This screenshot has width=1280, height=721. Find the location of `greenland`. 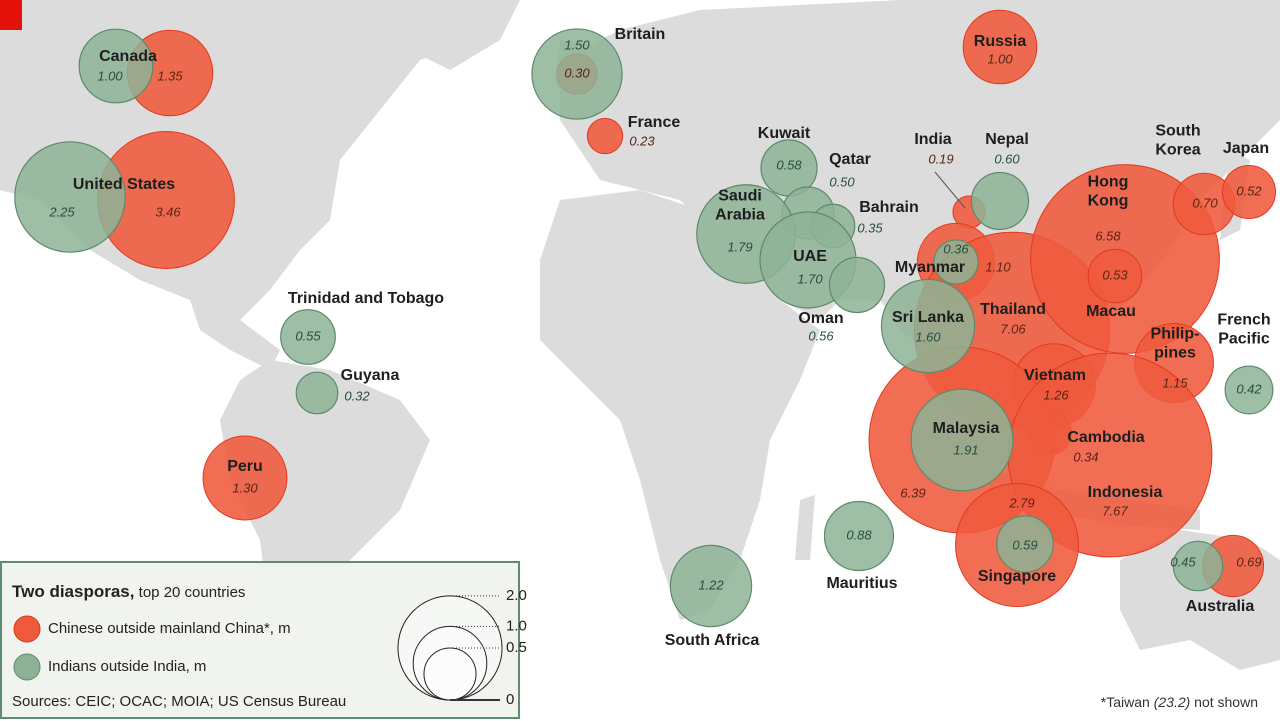

greenland is located at coordinates (450, 35).